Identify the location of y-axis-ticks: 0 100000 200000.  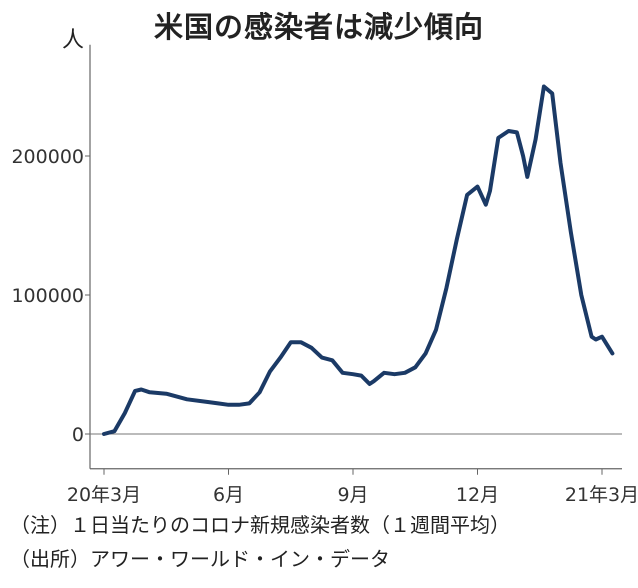
(50, 296).